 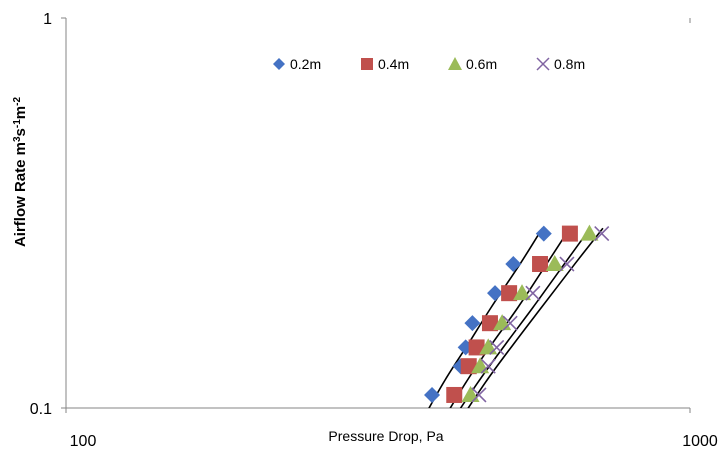 I want to click on legend-marker-square, so click(x=367, y=64).